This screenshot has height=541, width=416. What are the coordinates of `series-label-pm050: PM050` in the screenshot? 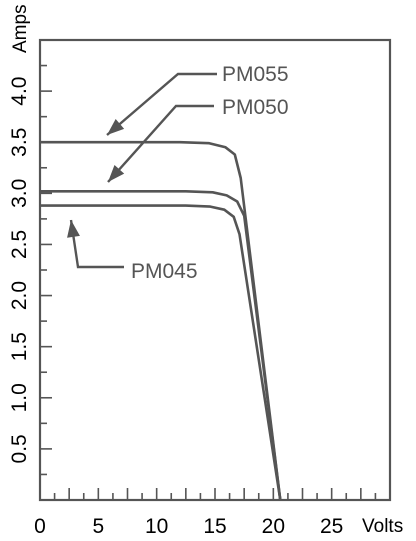 It's located at (255, 107).